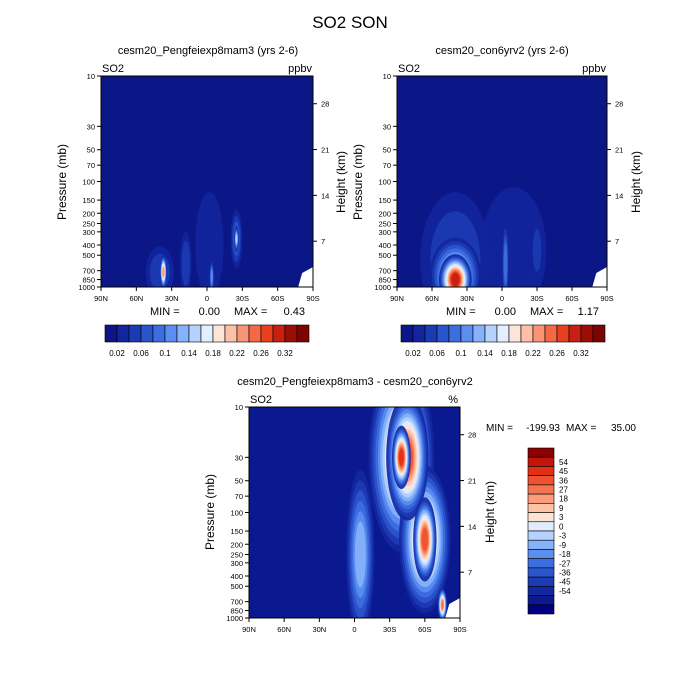 The image size is (700, 700). I want to click on panel-diff-min-label: MIN =, so click(499, 428).